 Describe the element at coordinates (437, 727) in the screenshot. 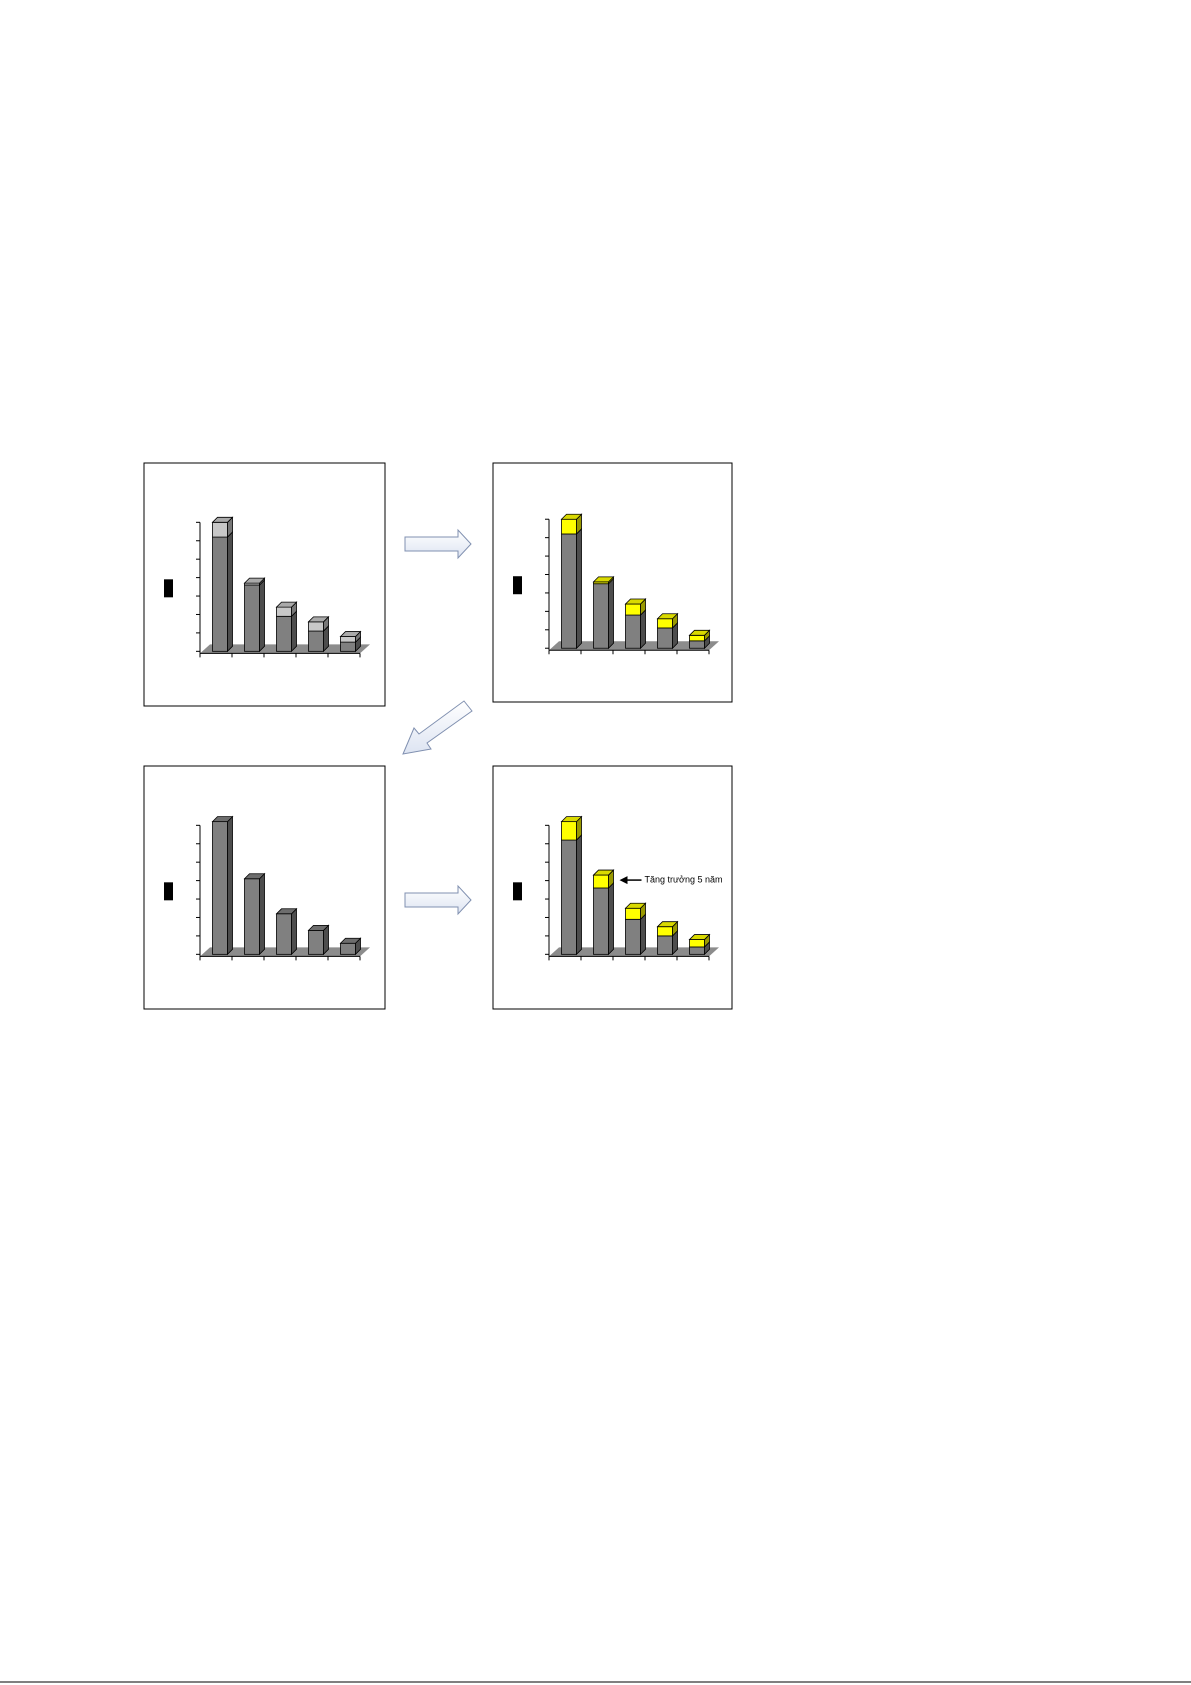

I see `arrow-diagonal` at that location.